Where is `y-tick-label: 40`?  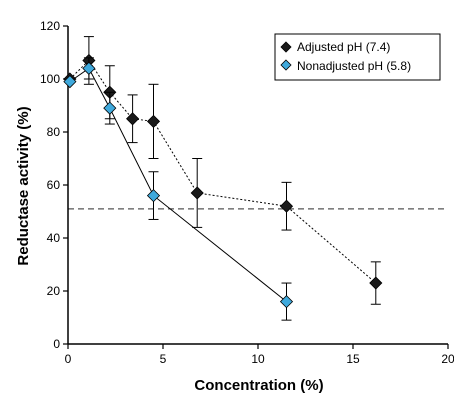 y-tick-label: 40 is located at coordinates (54, 238).